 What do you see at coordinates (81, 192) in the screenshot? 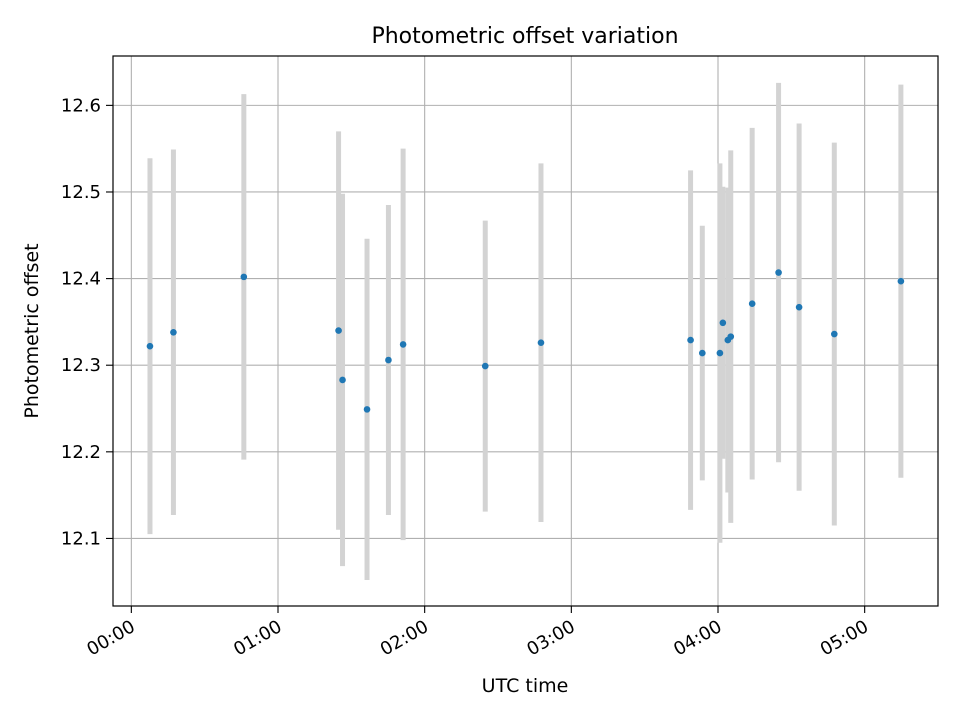
I see `y-tick-label: 12.5` at bounding box center [81, 192].